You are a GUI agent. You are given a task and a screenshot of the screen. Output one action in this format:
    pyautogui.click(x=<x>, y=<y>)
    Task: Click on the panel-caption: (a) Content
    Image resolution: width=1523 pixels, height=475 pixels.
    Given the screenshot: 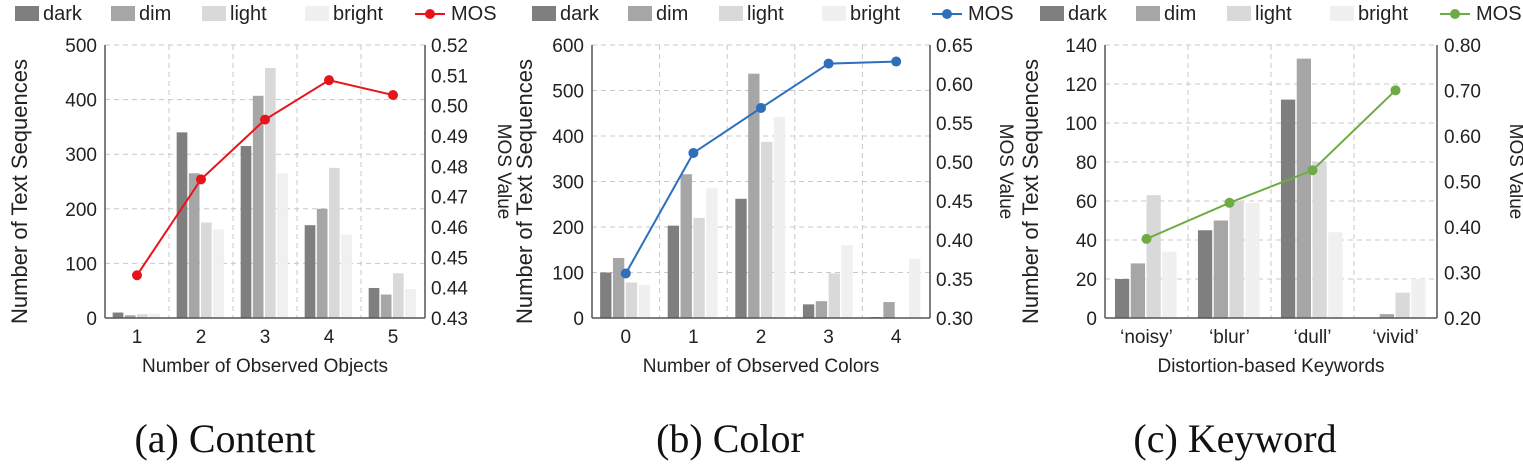 What is the action you would take?
    pyautogui.click(x=224, y=438)
    